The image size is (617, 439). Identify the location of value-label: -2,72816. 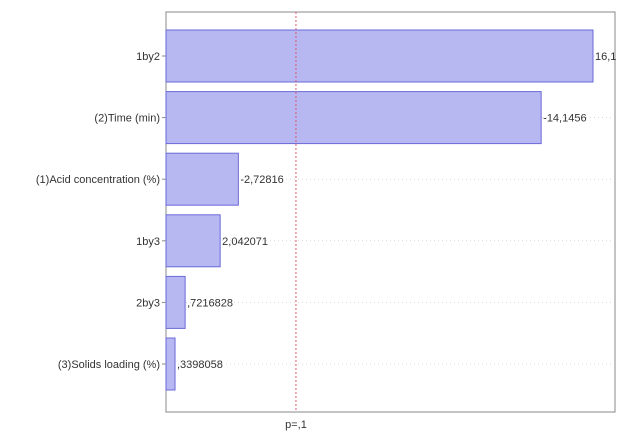
(261, 180).